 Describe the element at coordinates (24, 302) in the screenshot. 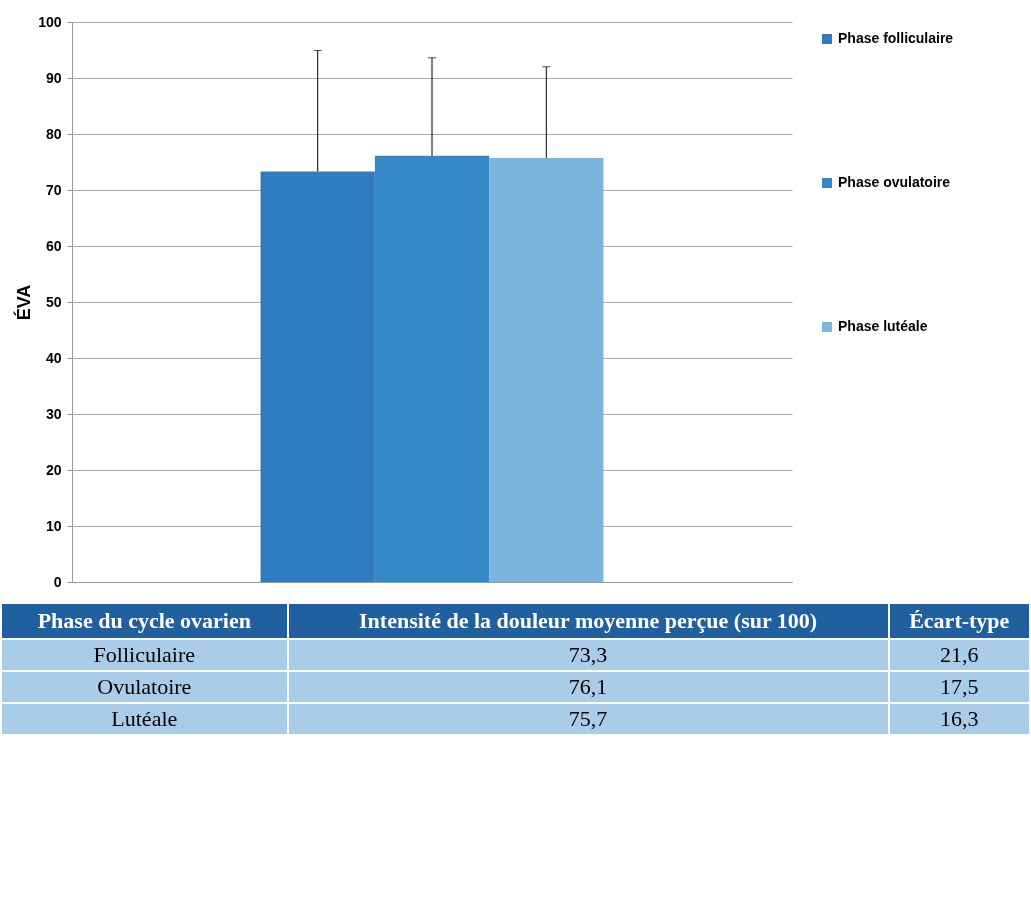

I see `y-axis-title: ÉVA` at that location.